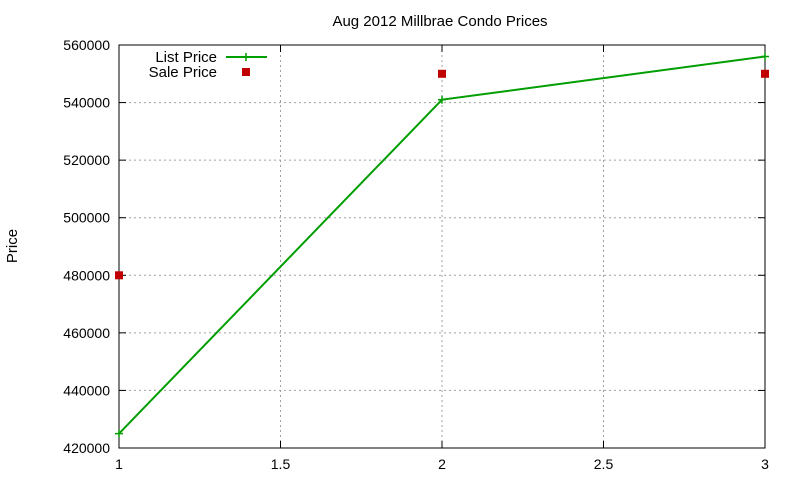 This screenshot has height=480, width=800. Describe the element at coordinates (765, 464) in the screenshot. I see `x-tick-label: 3` at that location.